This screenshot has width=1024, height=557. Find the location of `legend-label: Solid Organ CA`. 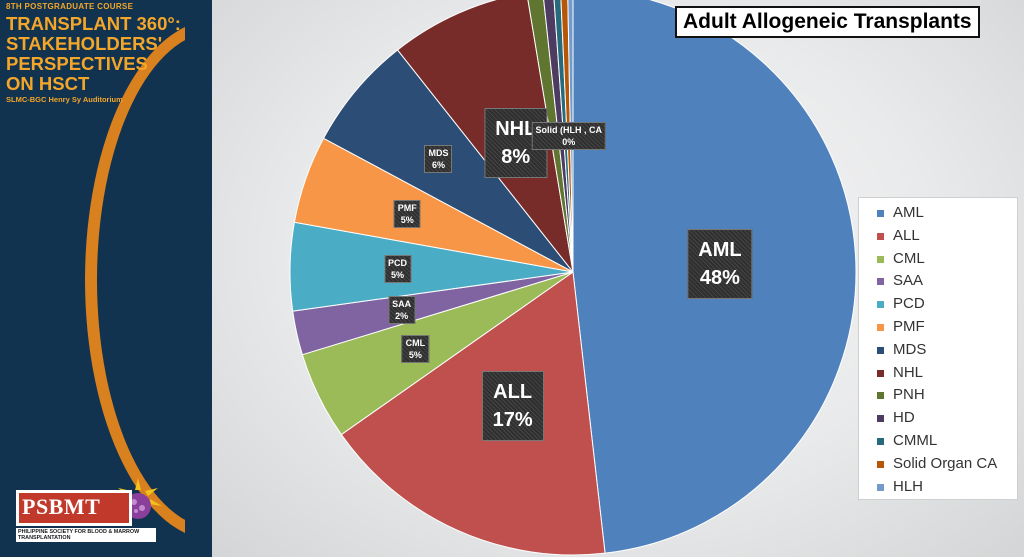

legend-label: Solid Organ CA is located at coordinates (945, 463).